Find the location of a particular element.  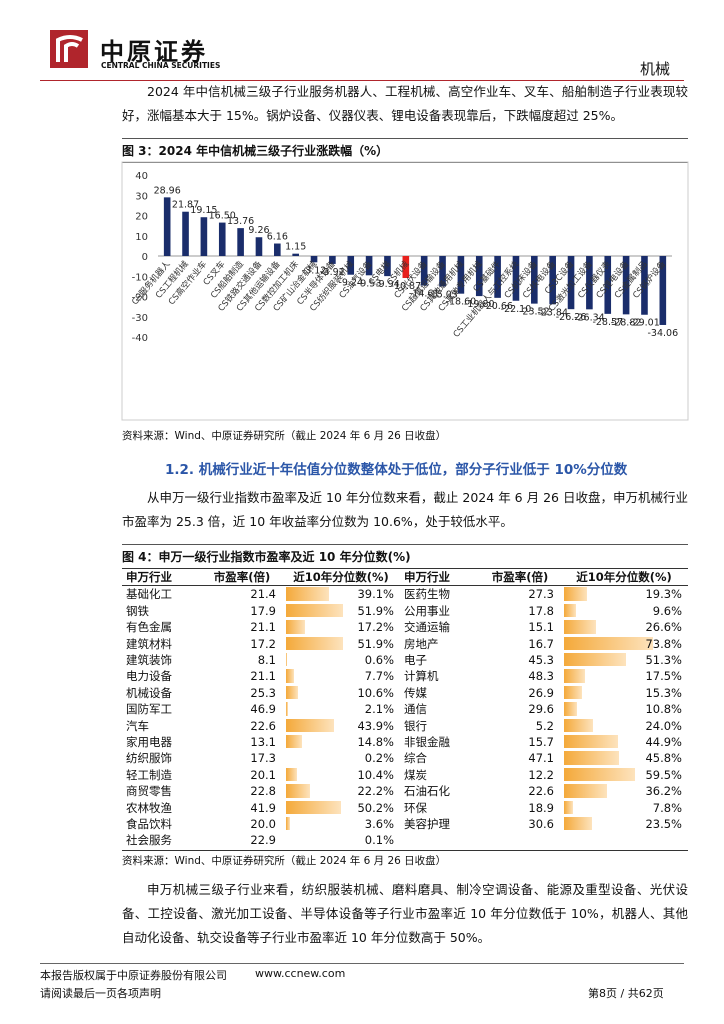

table-cell: 21.4 is located at coordinates (263, 594).